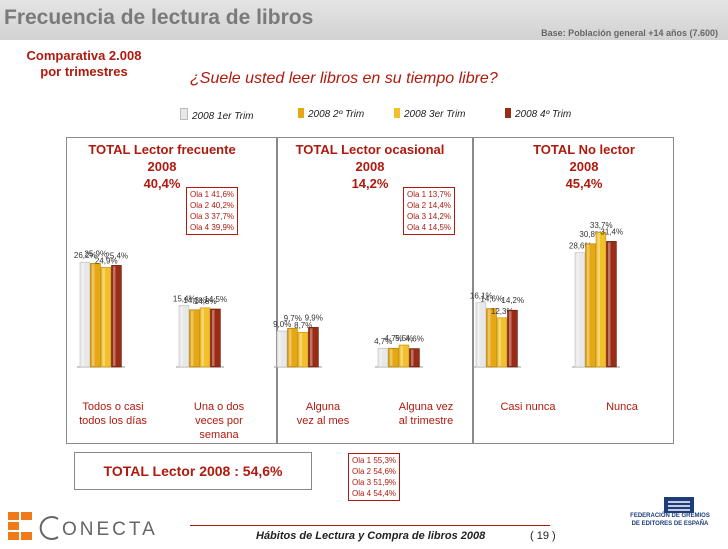  I want to click on bar-value-label: 8,7%, so click(303, 325).